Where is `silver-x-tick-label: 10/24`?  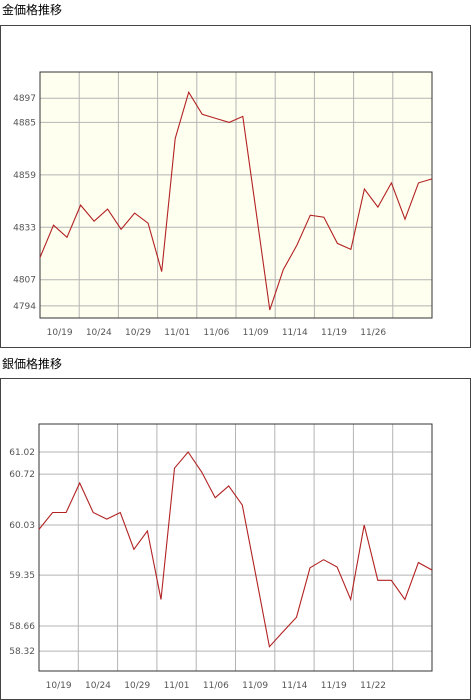 silver-x-tick-label: 10/24 is located at coordinates (98, 686).